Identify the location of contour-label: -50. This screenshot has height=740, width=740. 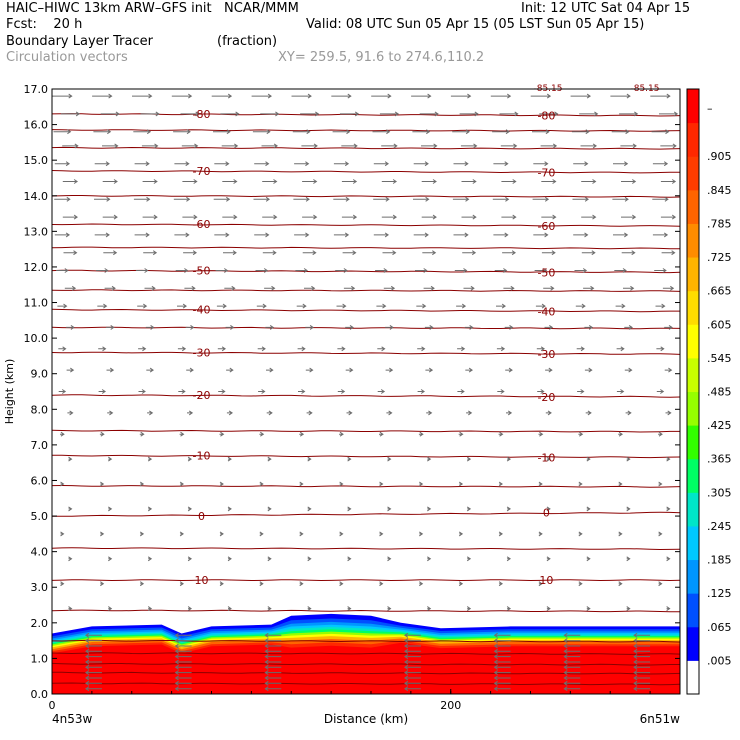
(546, 272).